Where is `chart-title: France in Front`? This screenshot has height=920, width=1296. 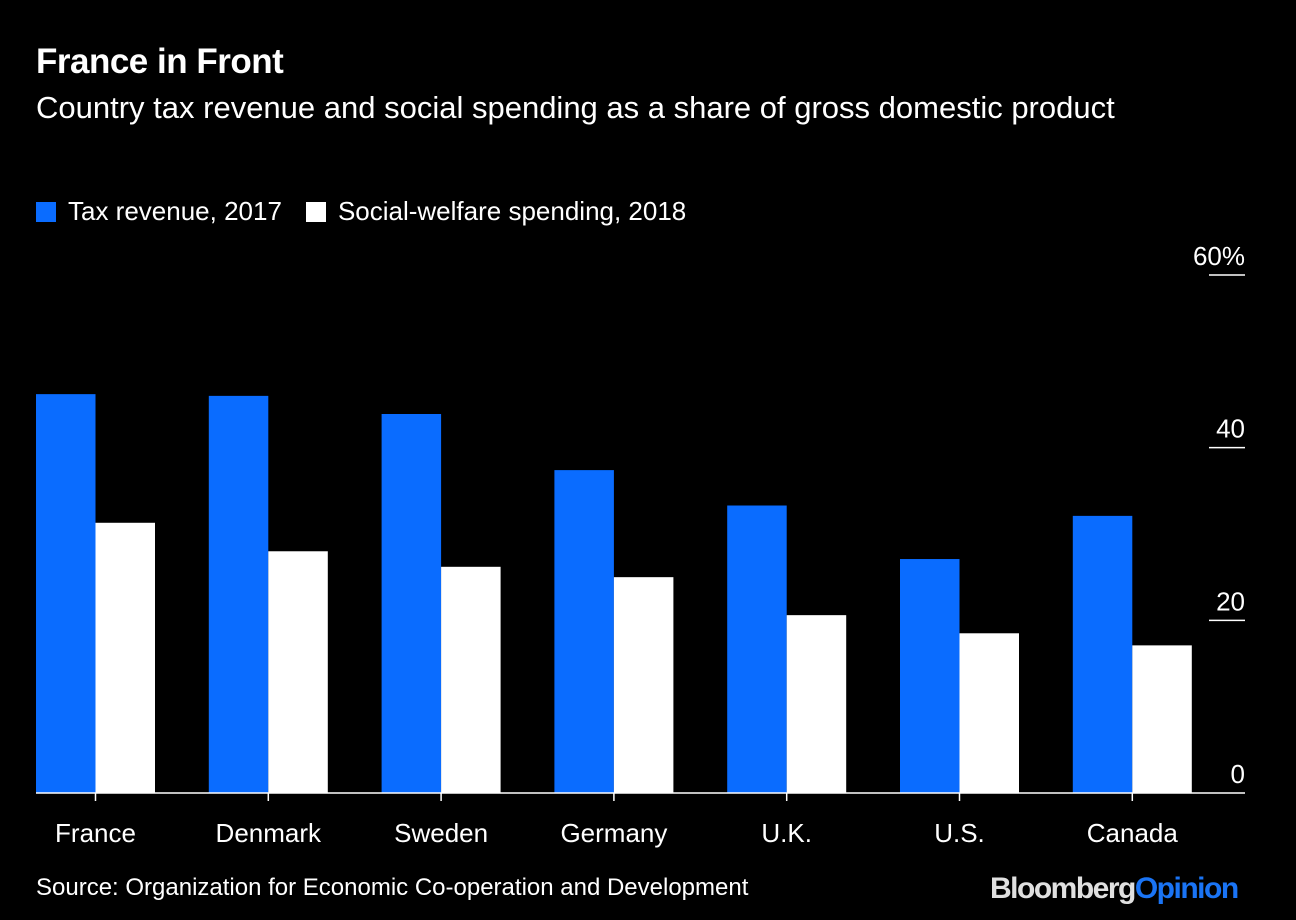
chart-title: France in Front is located at coordinates (160, 61).